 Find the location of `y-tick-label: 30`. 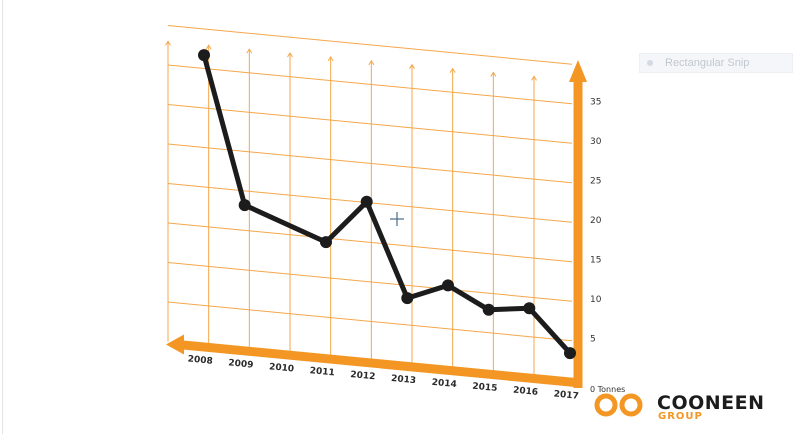

y-tick-label: 30 is located at coordinates (596, 142).